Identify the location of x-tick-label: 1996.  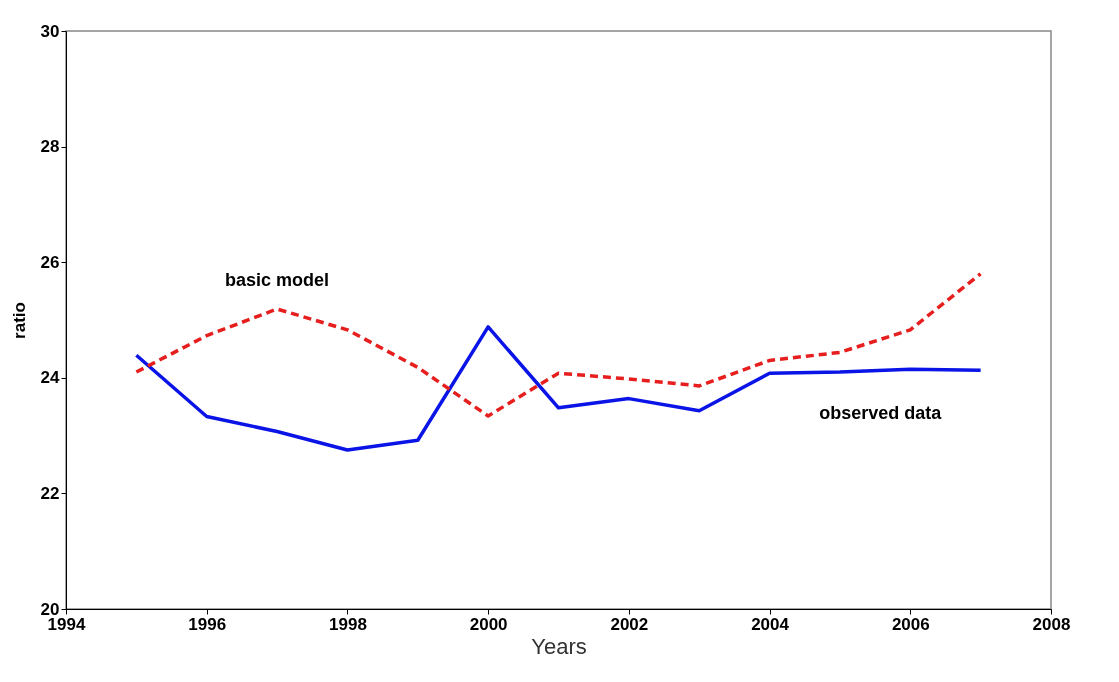
(207, 624).